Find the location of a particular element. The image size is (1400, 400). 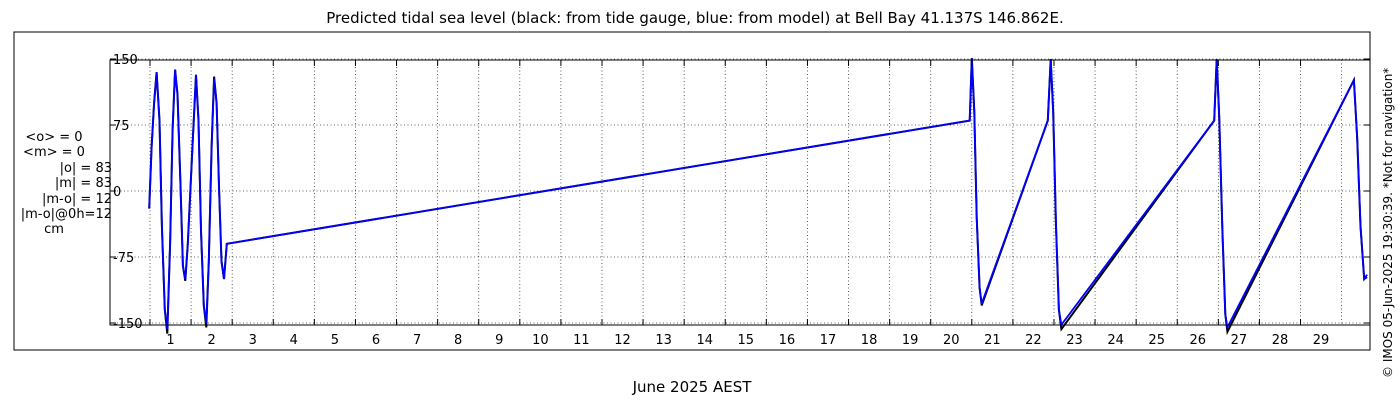

stat-abs-model: |m| = 83 is located at coordinates (83, 184).